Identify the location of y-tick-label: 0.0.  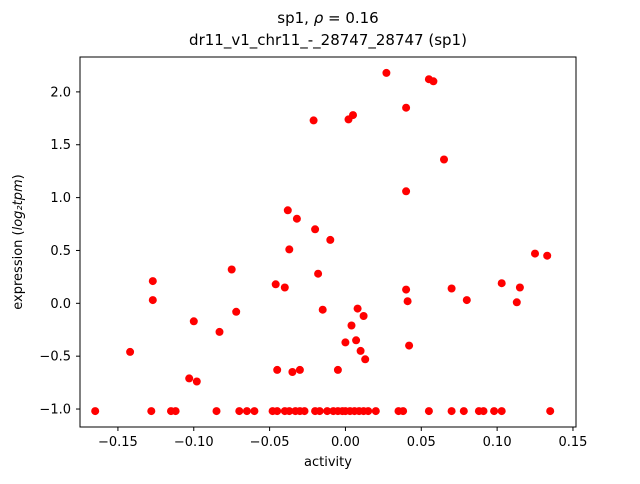
(60, 304).